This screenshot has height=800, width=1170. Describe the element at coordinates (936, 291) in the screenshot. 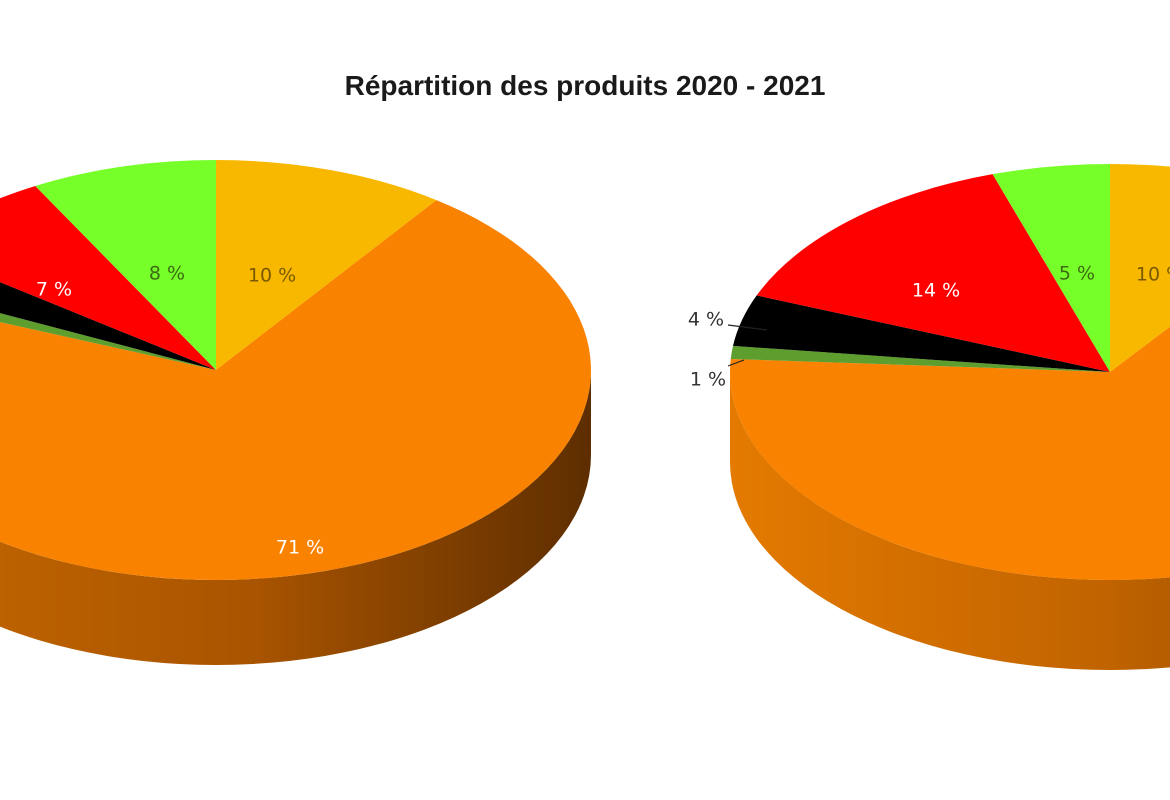

I see `pie-1-slice-4-label: 14 %` at that location.